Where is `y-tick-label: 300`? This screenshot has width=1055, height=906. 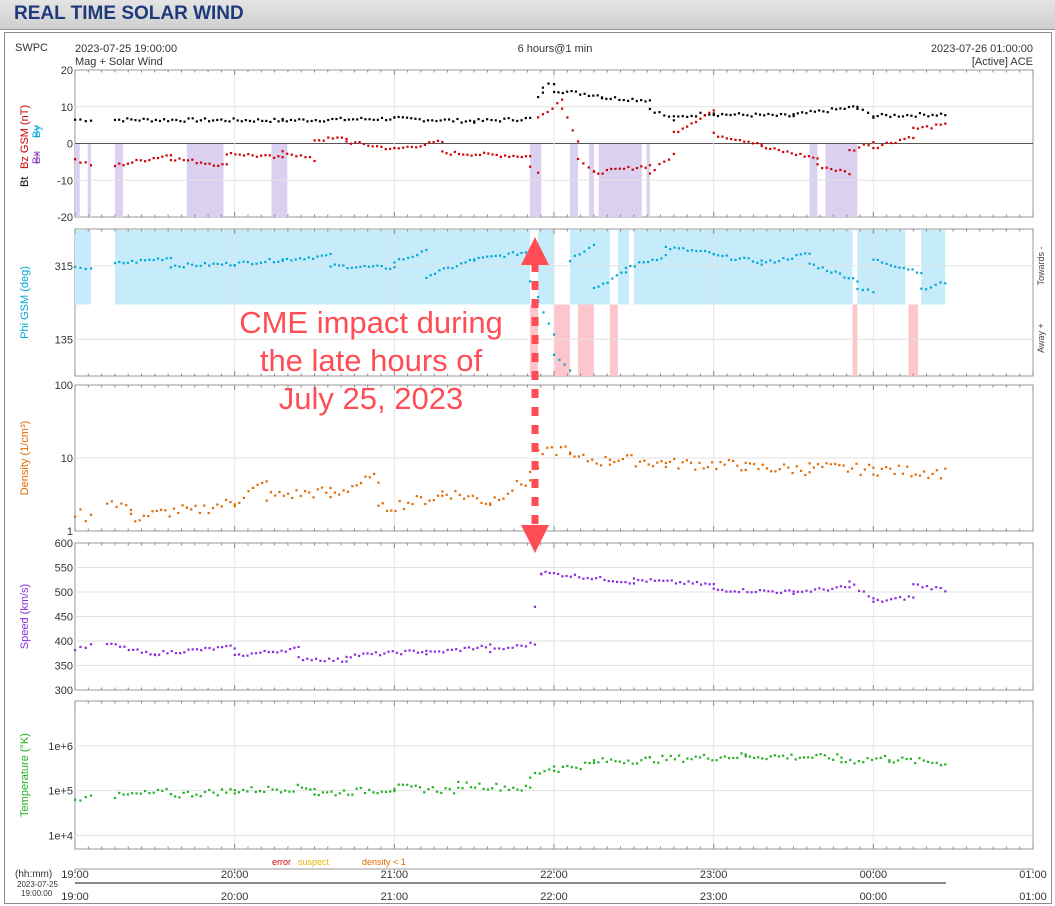 y-tick-label: 300 is located at coordinates (64, 691).